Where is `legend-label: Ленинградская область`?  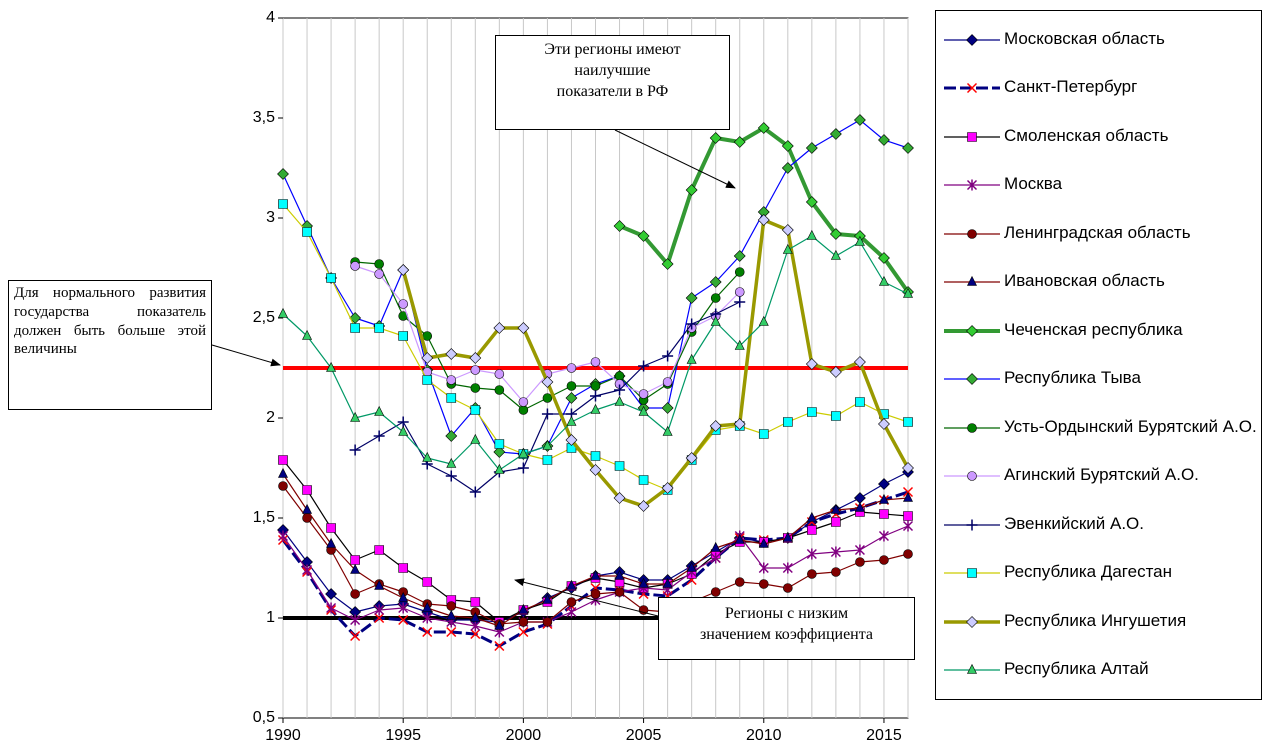 legend-label: Ленинградская область is located at coordinates (1097, 232).